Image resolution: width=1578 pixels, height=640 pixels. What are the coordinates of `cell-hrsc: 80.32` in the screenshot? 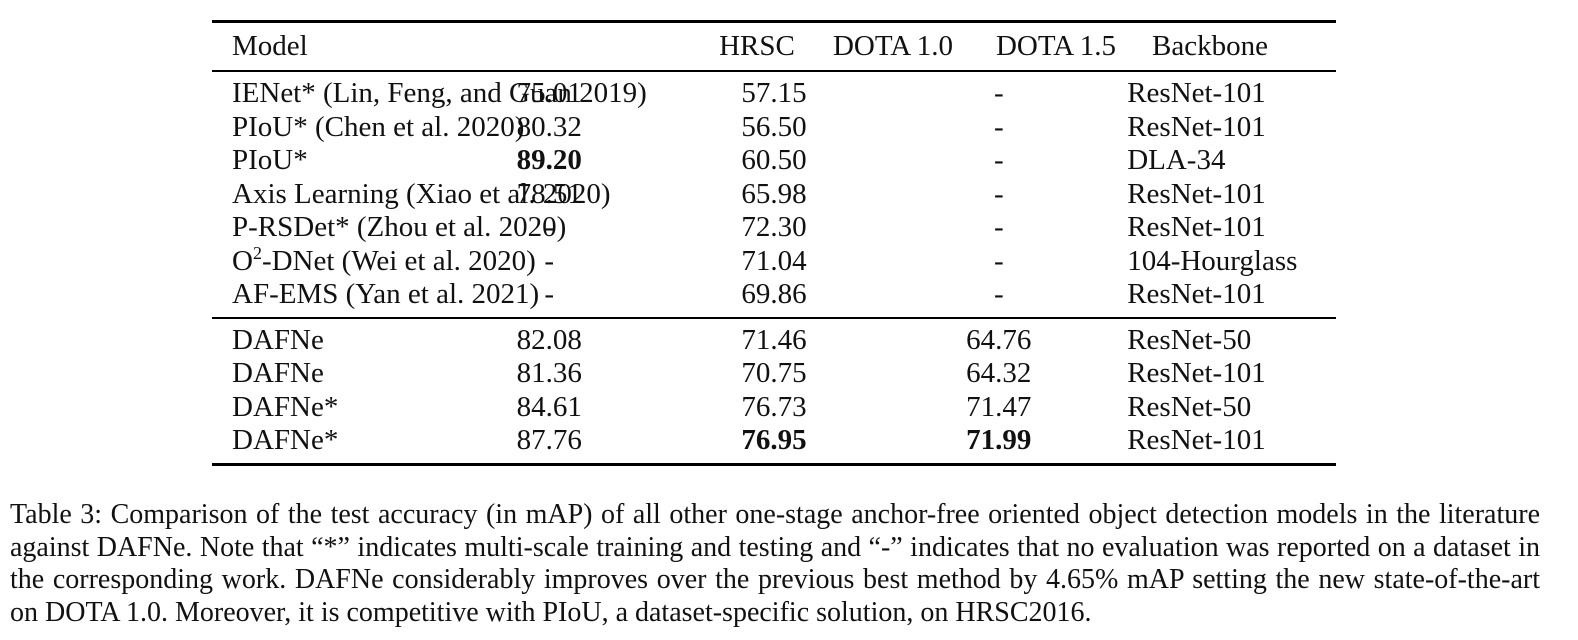 It's located at (549, 126).